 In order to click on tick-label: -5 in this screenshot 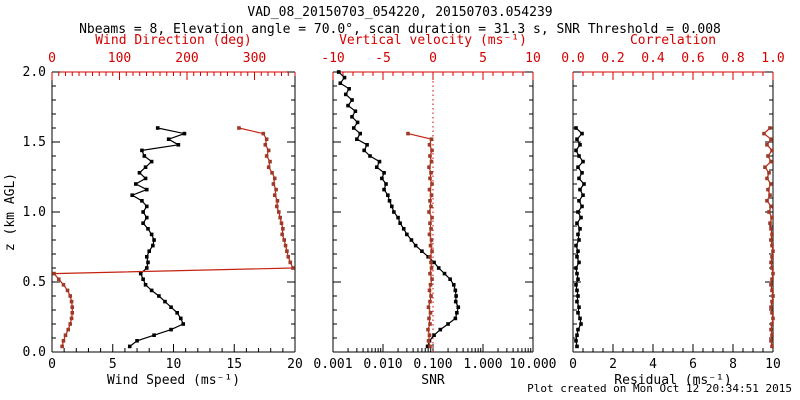, I will do `click(383, 58)`.